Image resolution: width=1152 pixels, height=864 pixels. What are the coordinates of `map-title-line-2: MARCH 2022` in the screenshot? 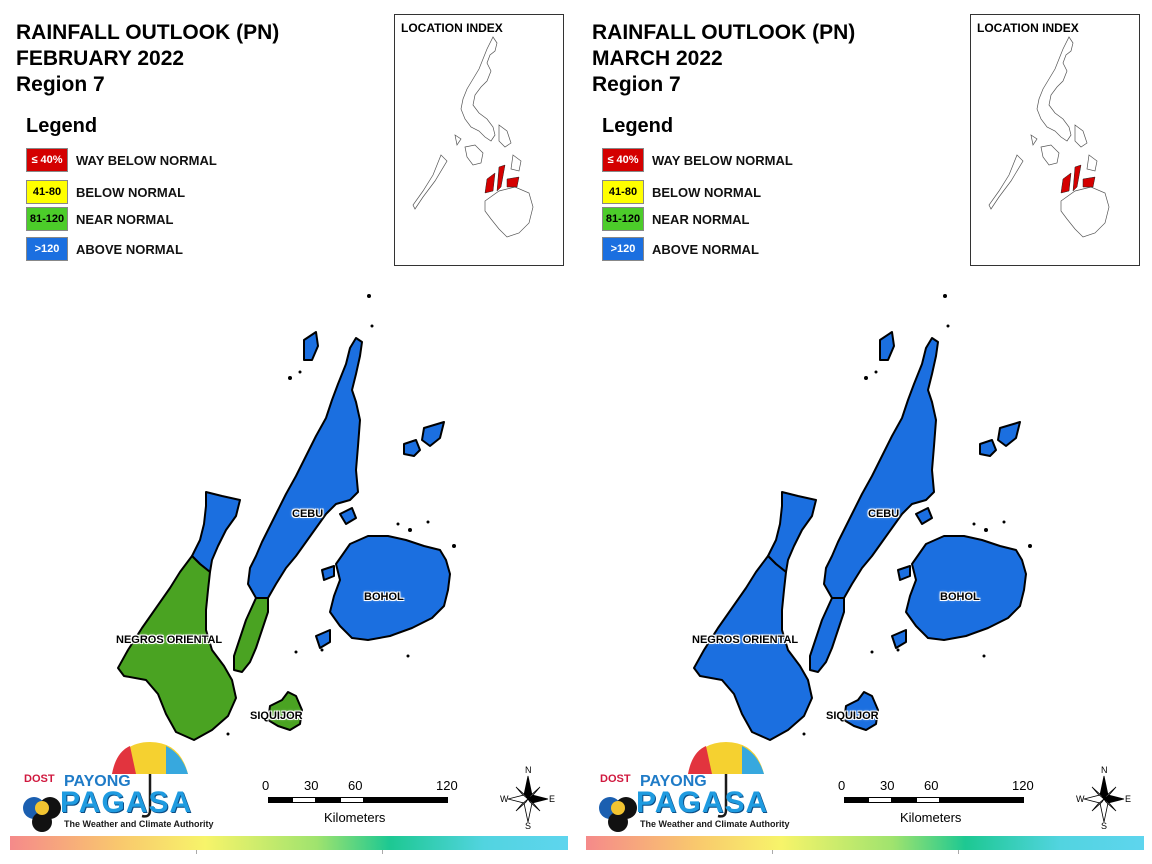 It's located at (657, 58).